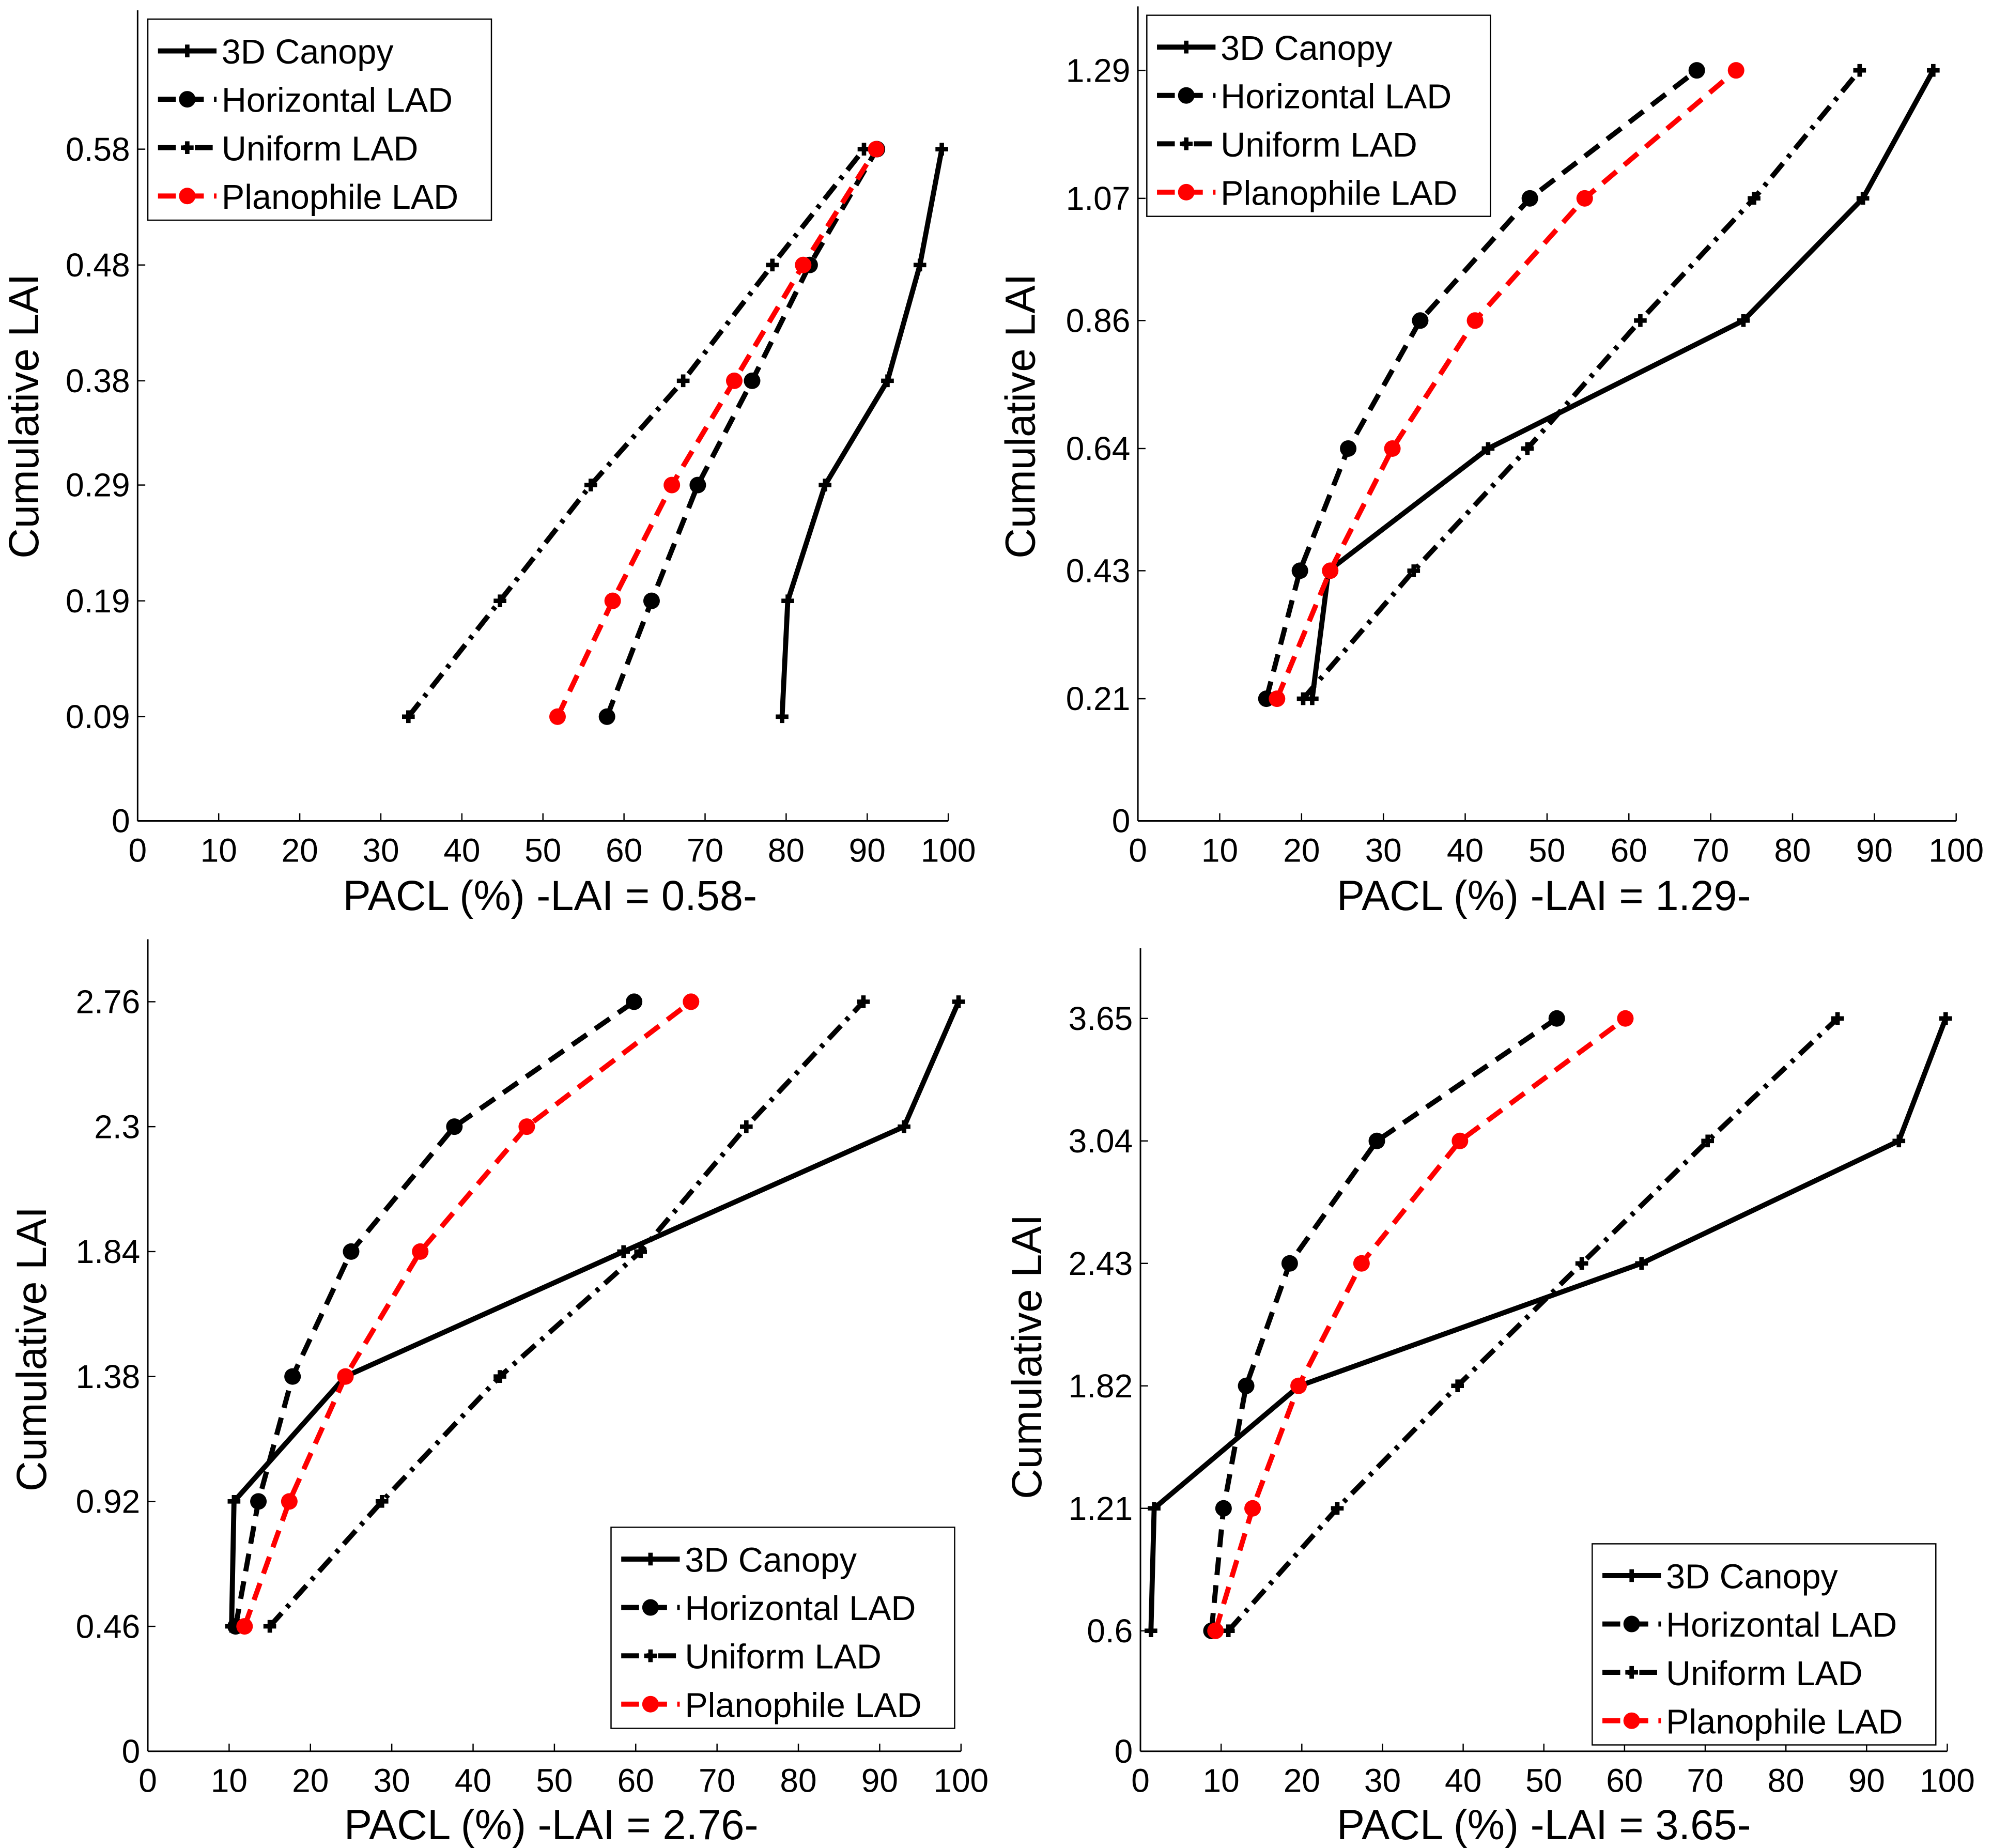 Image resolution: width=1992 pixels, height=1848 pixels. What do you see at coordinates (321, 149) in the screenshot?
I see `legend-label: Uniform LAD` at bounding box center [321, 149].